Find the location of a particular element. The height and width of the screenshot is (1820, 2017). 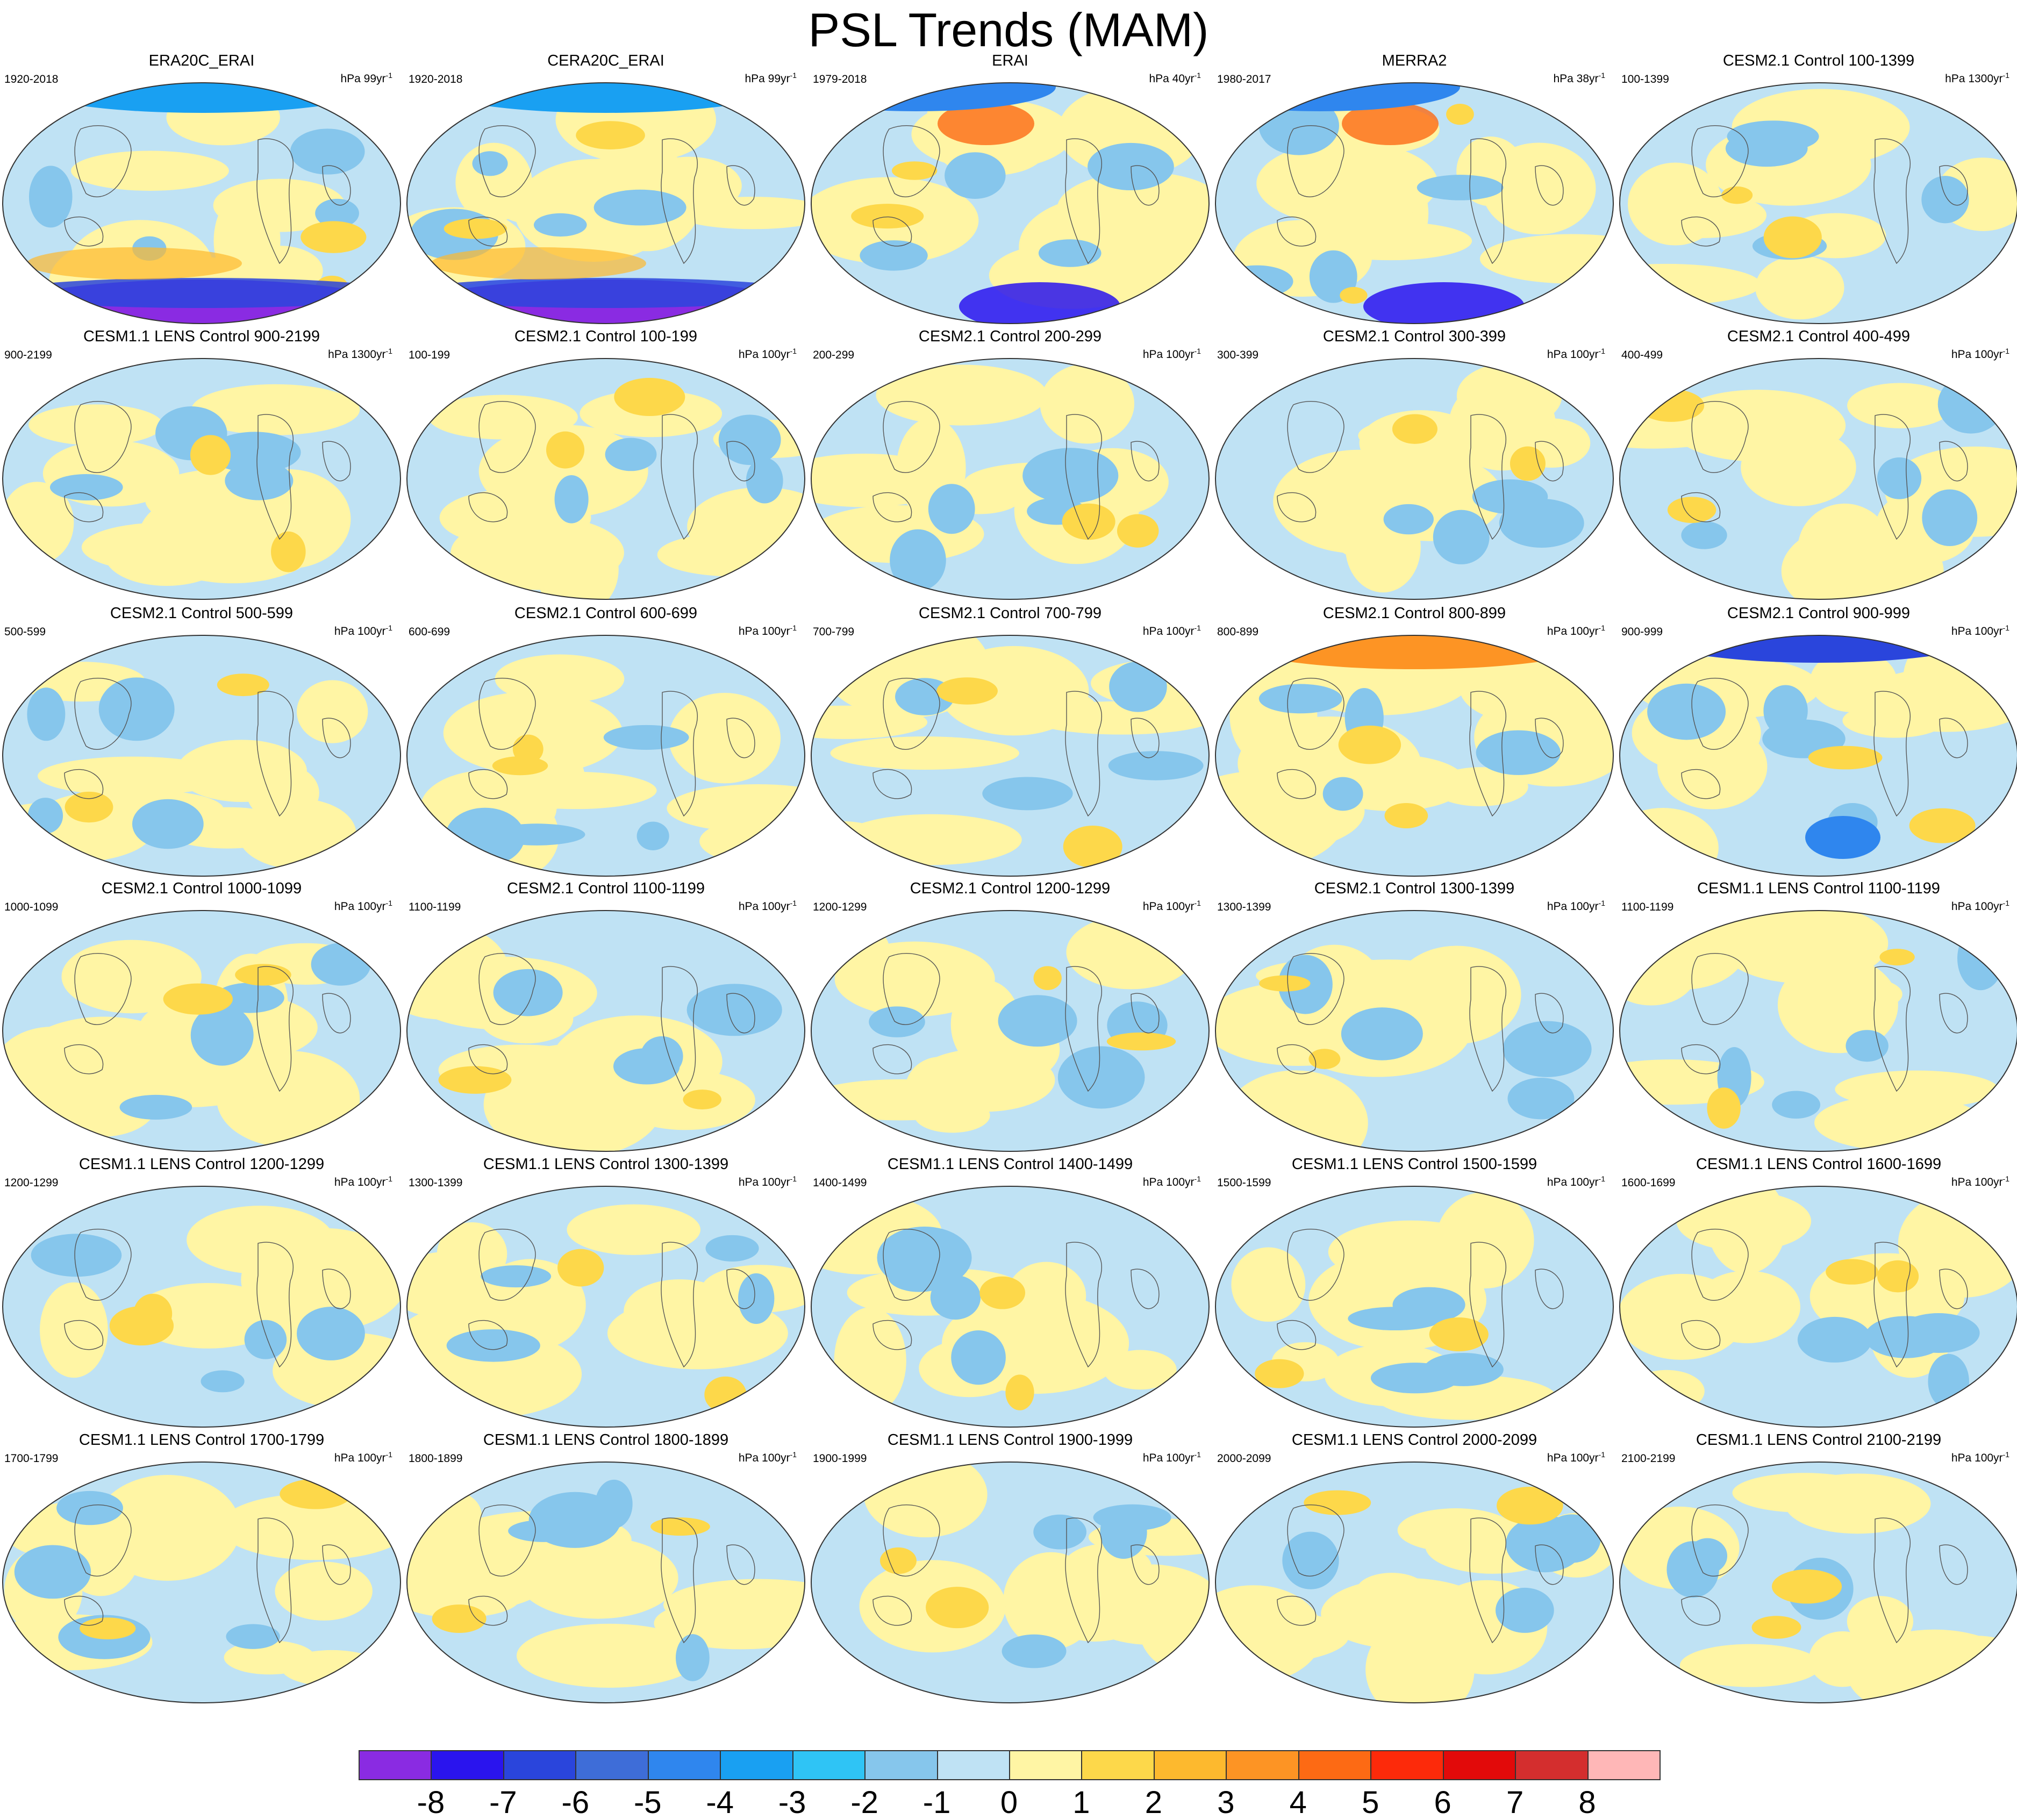

panel-years: 1500-1599 is located at coordinates (1244, 1183).